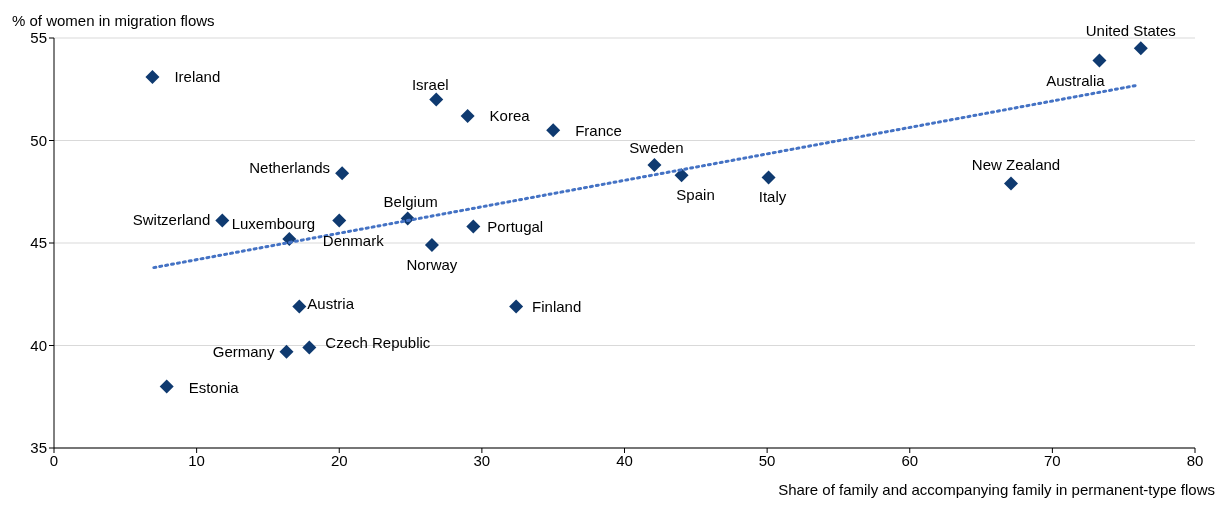 The height and width of the screenshot is (506, 1223). I want to click on annotation: United States, so click(1130, 31).